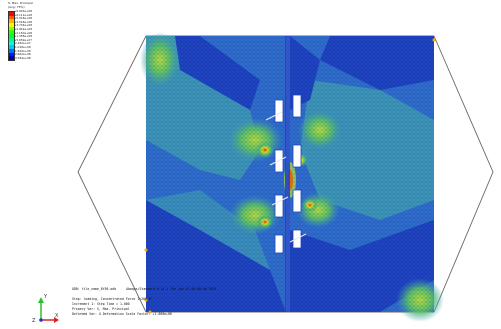  I want to click on legend-value: -2.602e+08, so click(22, 54).